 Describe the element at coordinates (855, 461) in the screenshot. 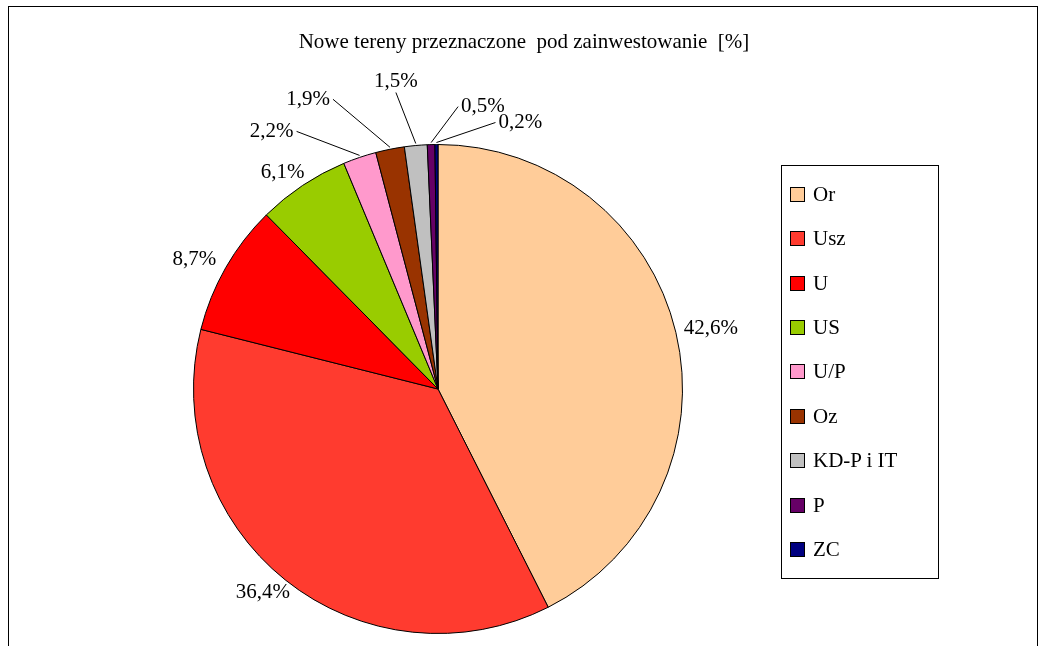

I see `legend-label: KD-P i IT` at that location.